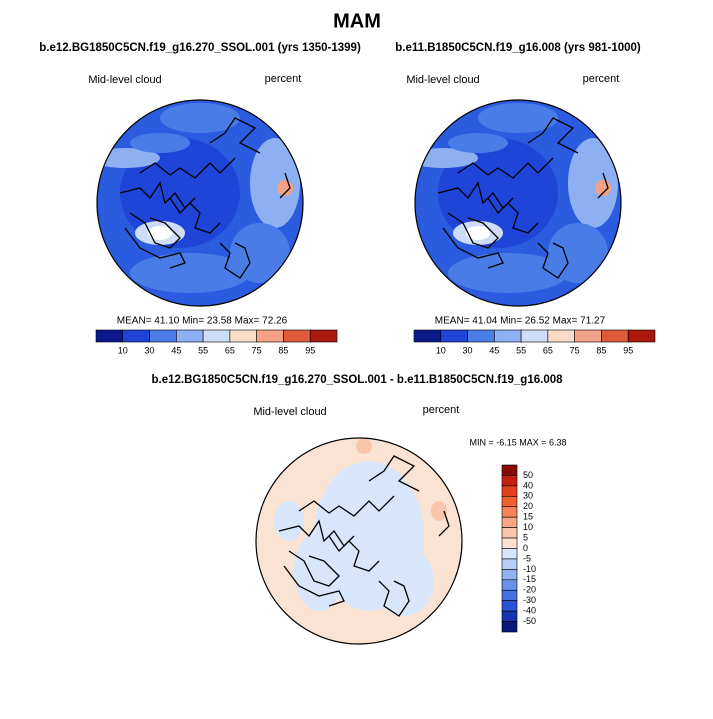  I want to click on colorbar-label: 65, so click(548, 350).